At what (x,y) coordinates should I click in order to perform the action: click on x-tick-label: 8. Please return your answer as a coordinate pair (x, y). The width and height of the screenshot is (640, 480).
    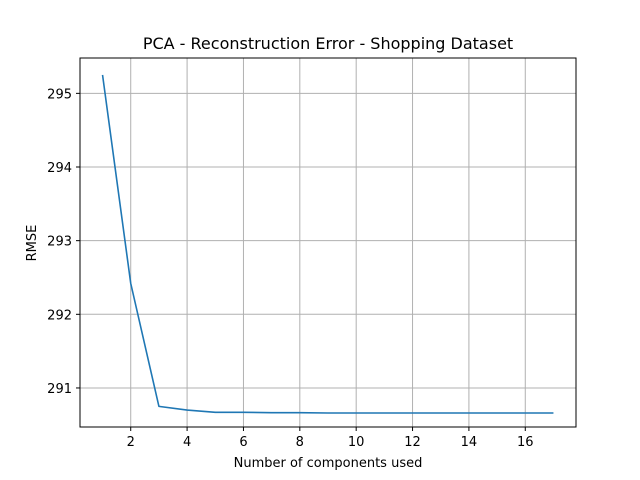
    Looking at the image, I should click on (300, 442).